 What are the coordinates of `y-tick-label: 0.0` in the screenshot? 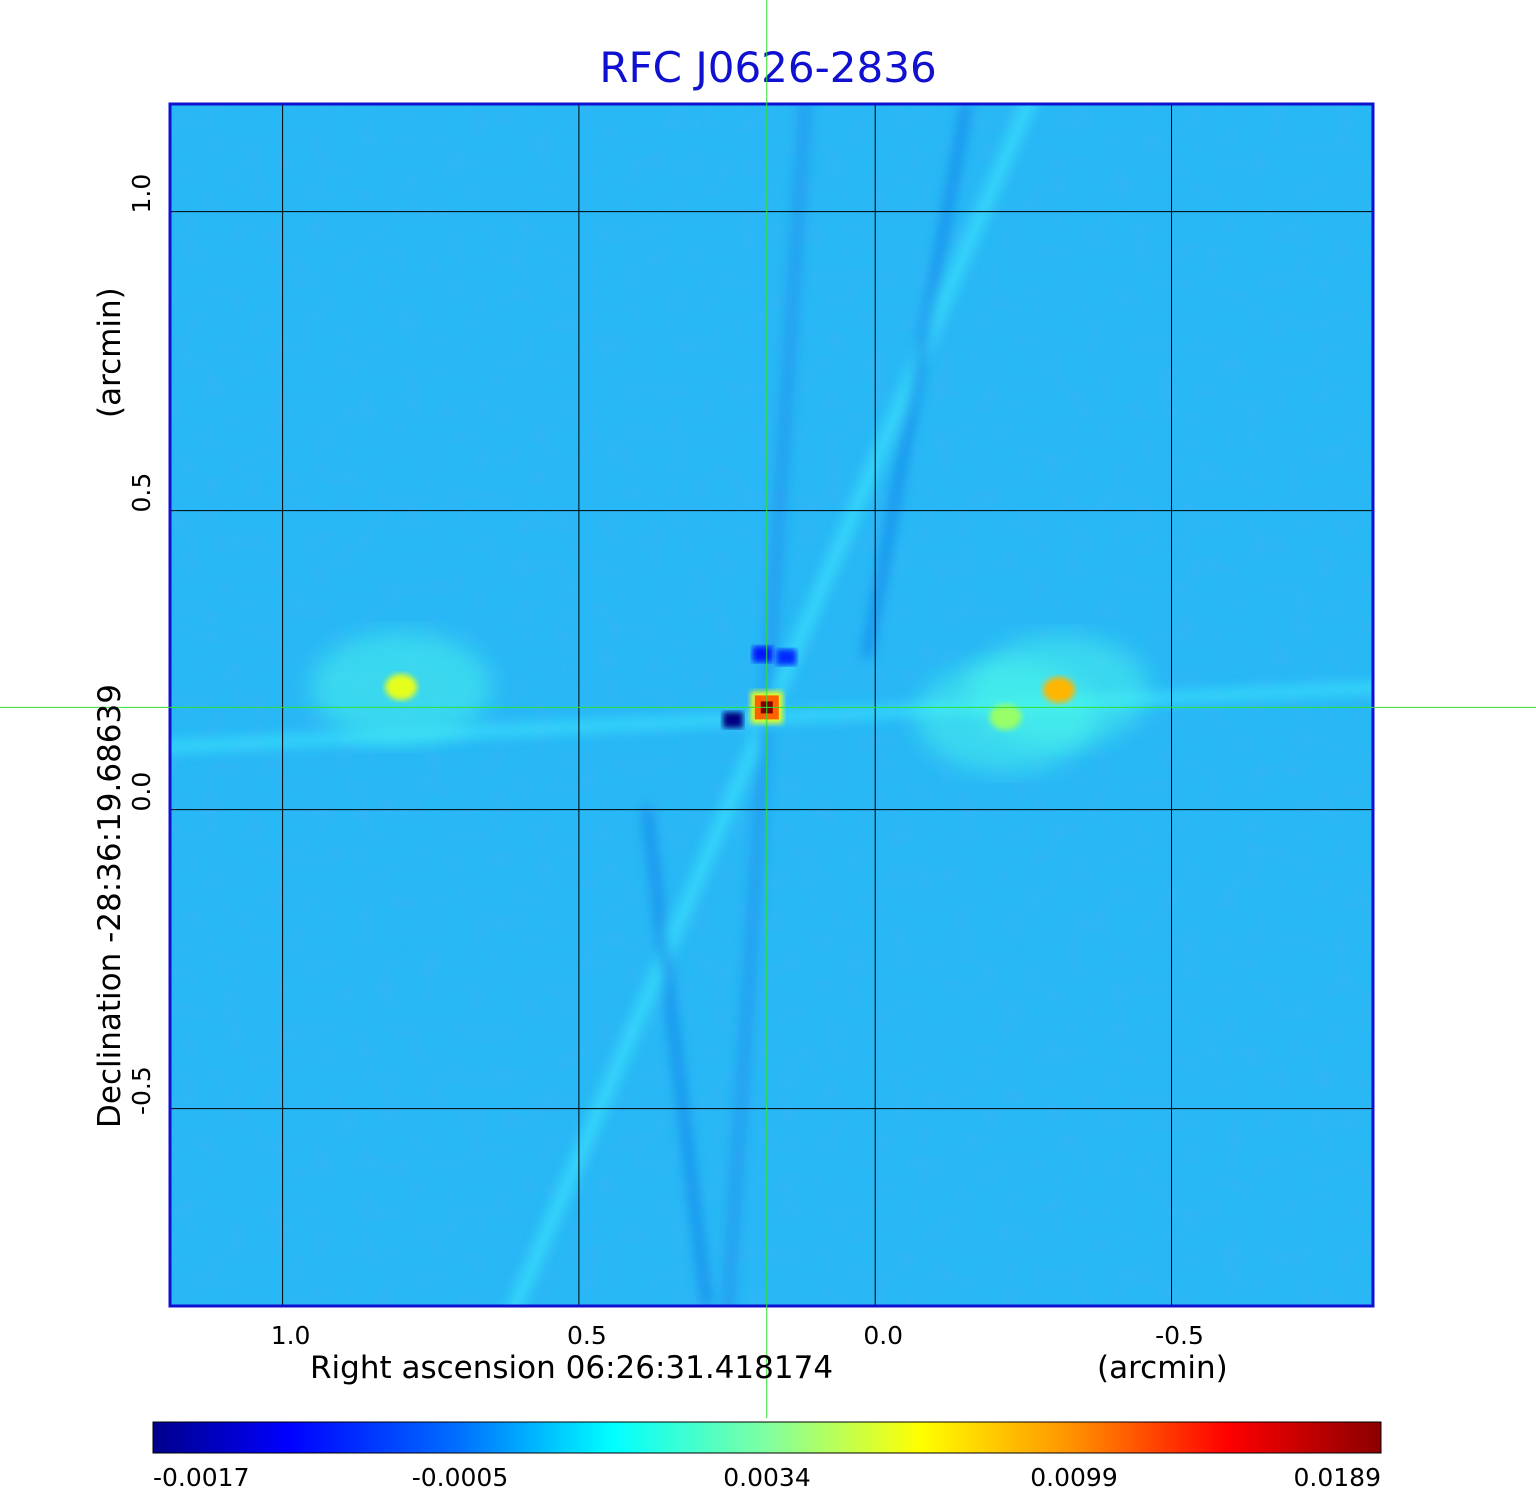 It's located at (141, 792).